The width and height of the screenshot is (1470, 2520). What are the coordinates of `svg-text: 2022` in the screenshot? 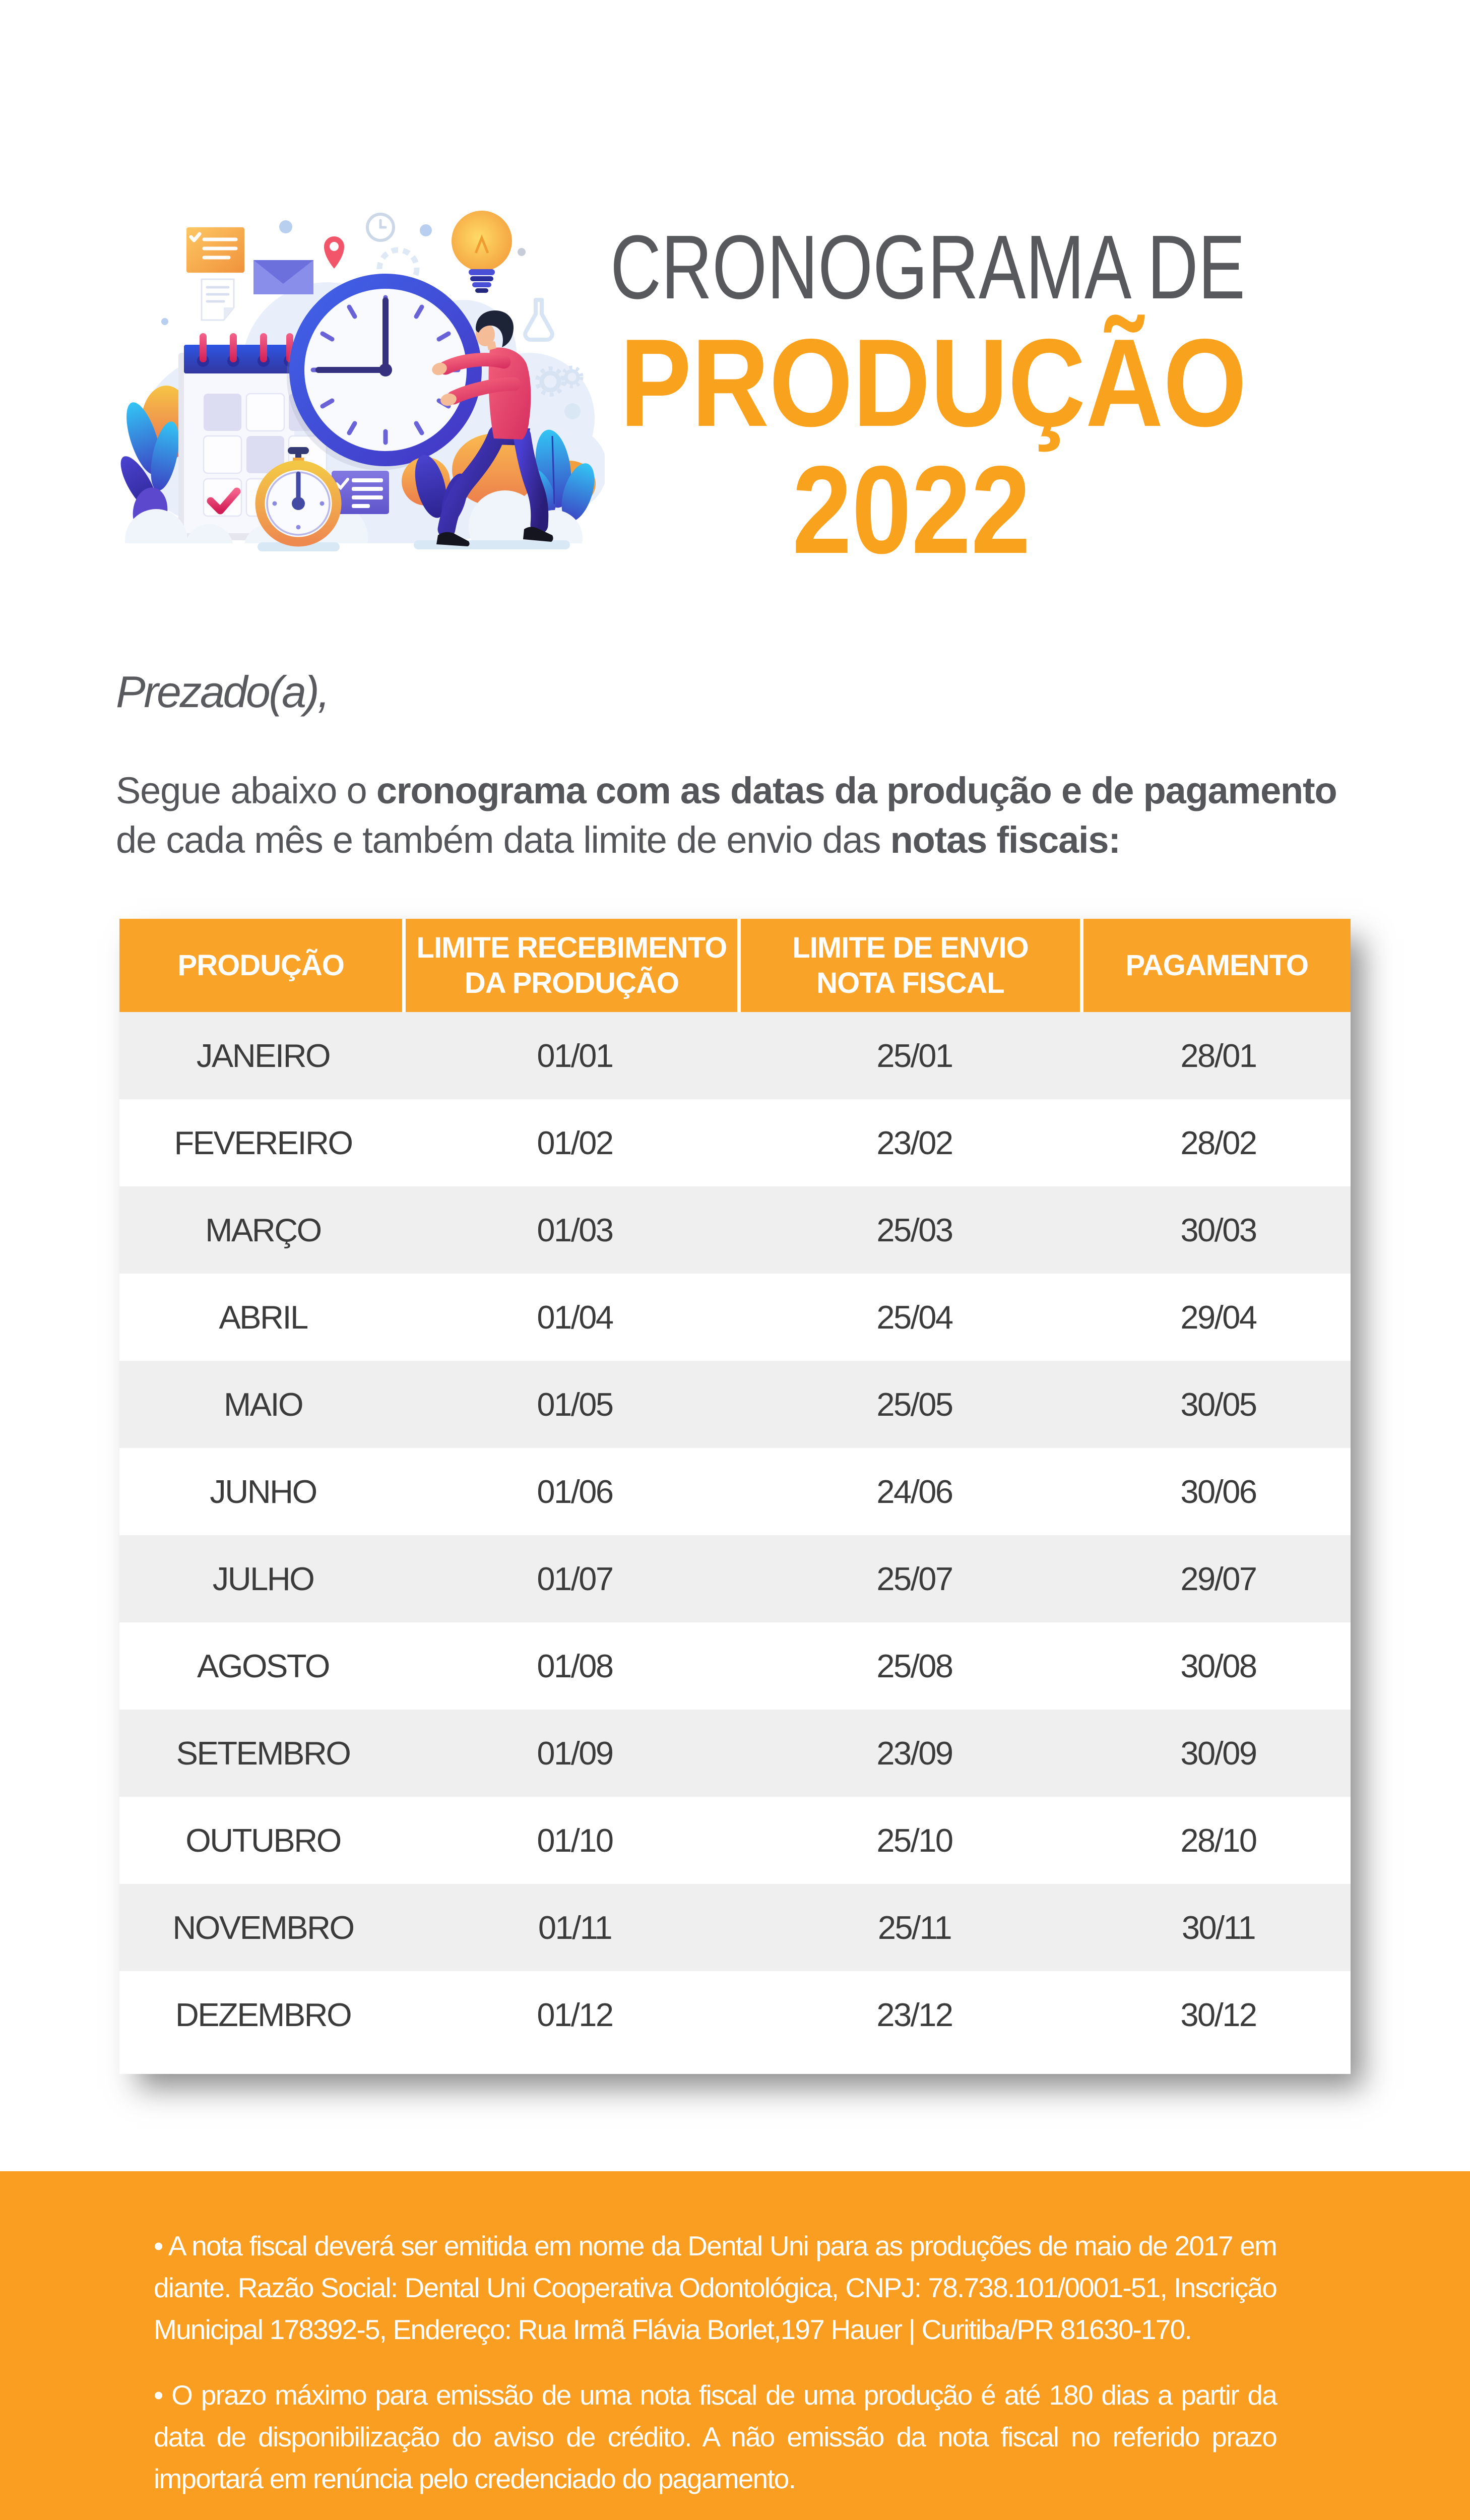 It's located at (911, 507).